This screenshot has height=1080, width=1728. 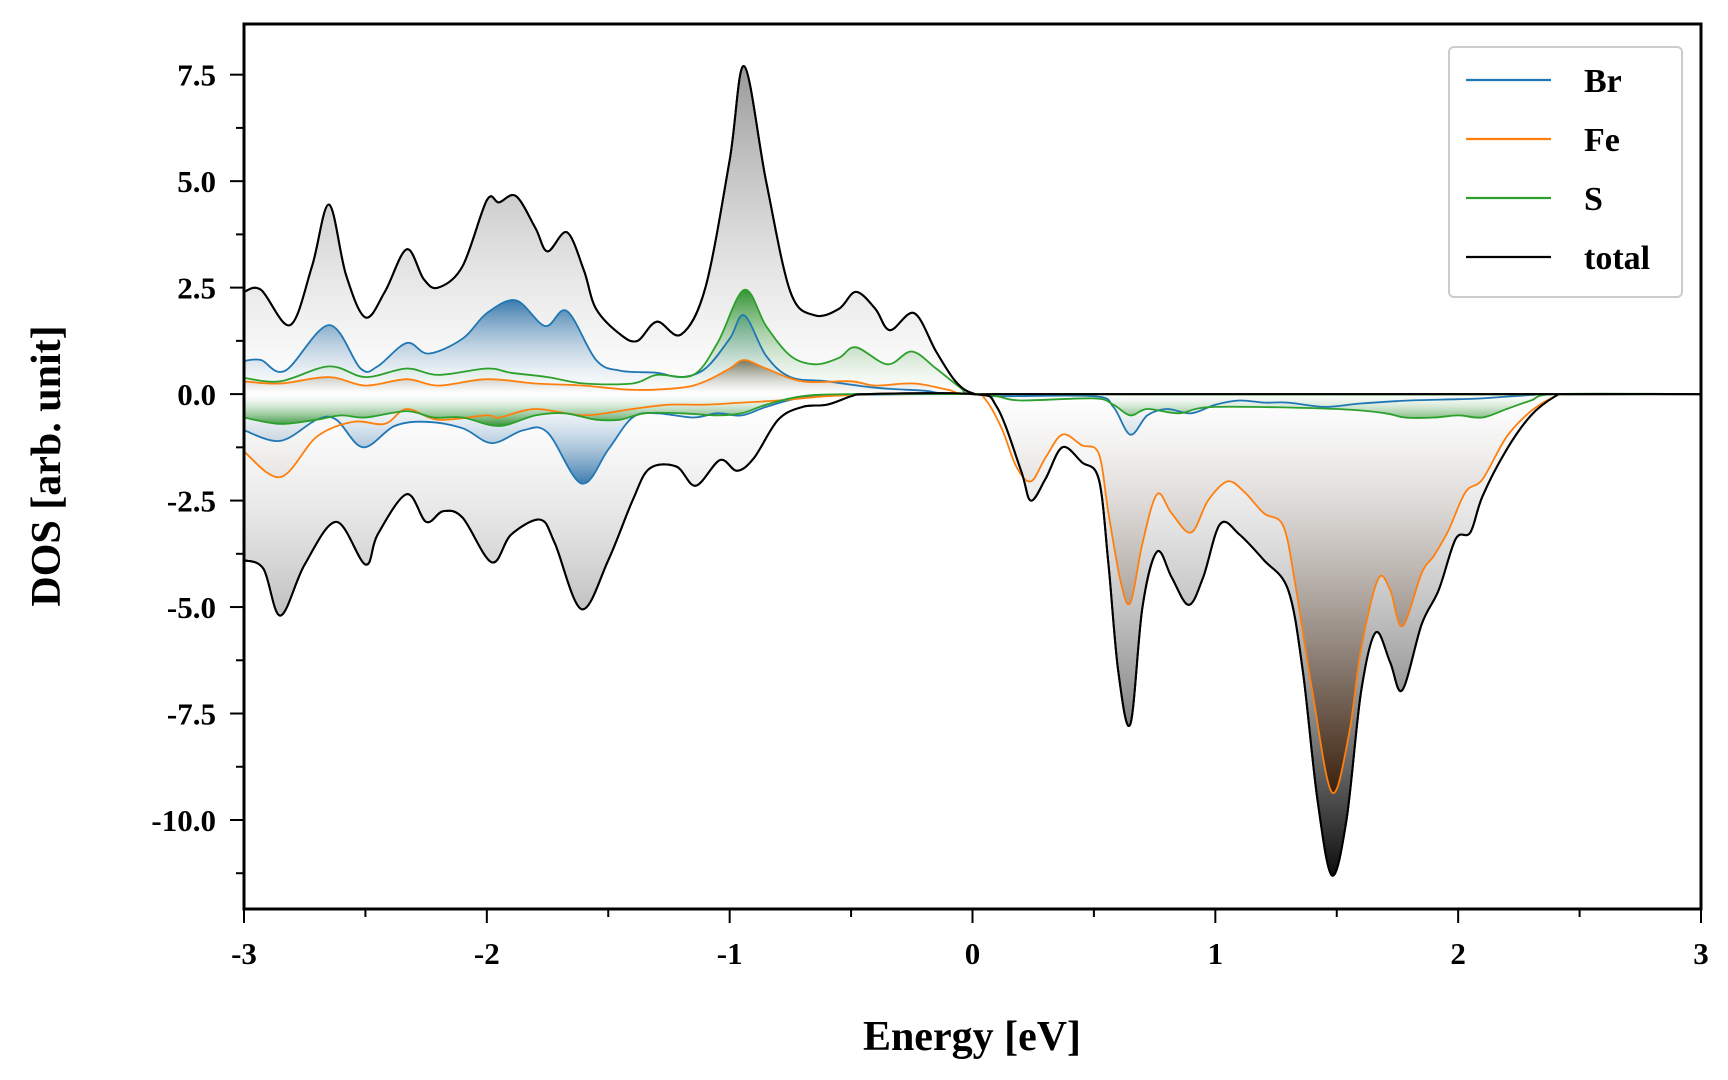 What do you see at coordinates (196, 75) in the screenshot?
I see `y-tick-label: 7.5` at bounding box center [196, 75].